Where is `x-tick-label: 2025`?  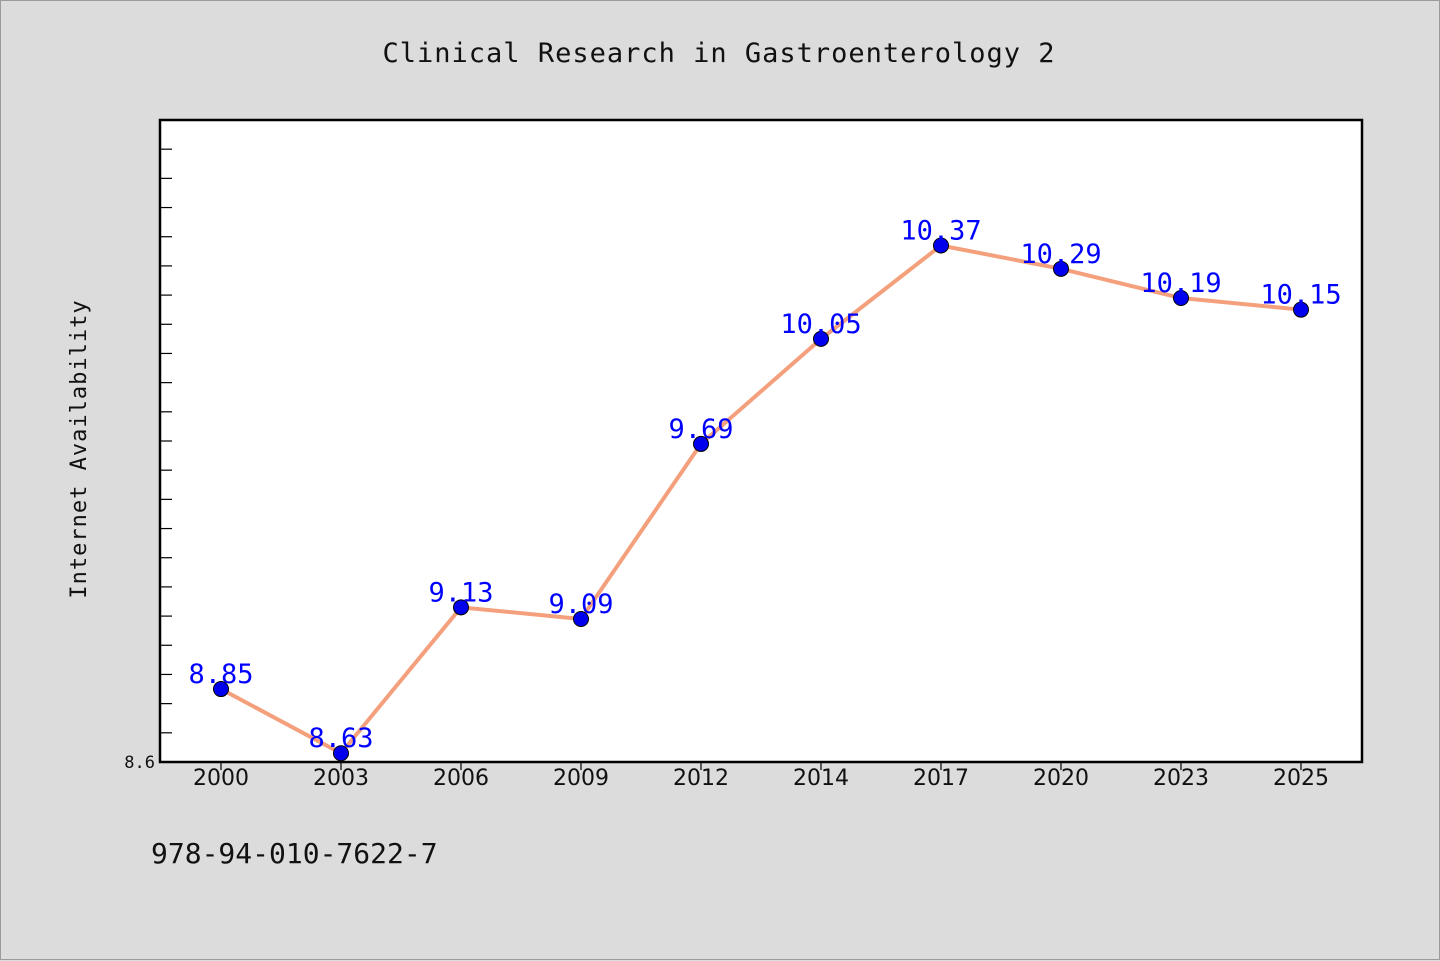
x-tick-label: 2025 is located at coordinates (1301, 778).